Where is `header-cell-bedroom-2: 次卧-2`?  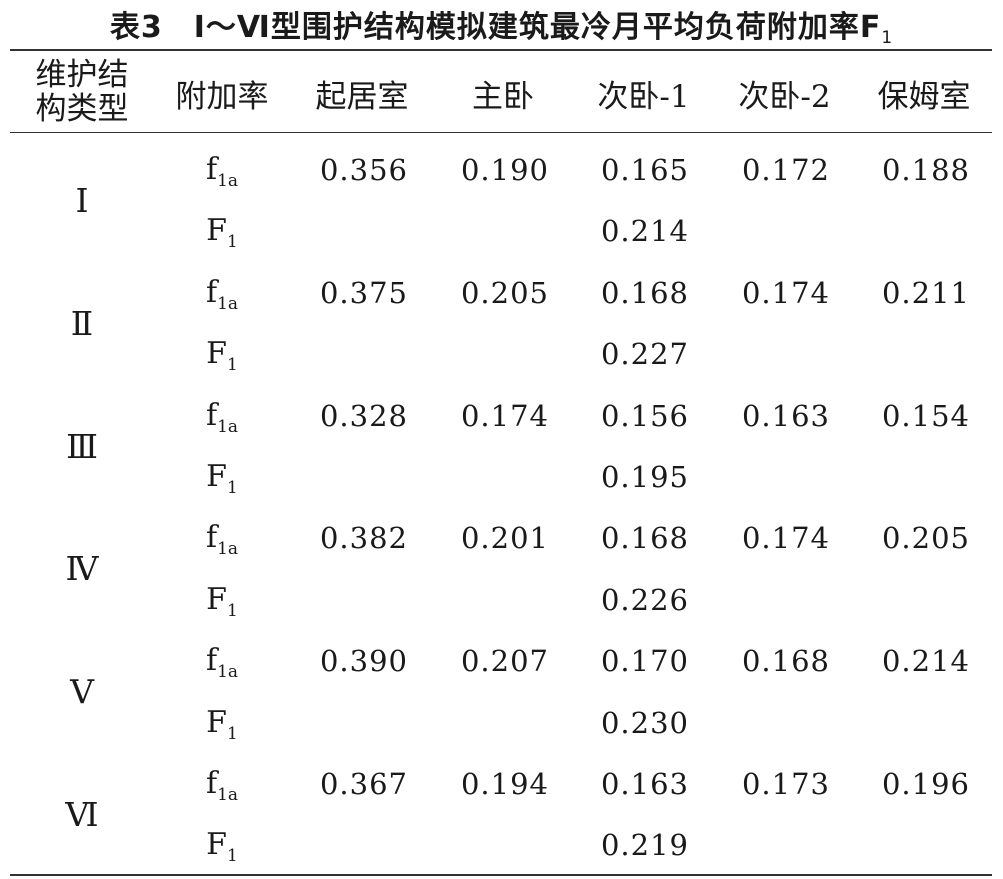 header-cell-bedroom-2: 次卧-2 is located at coordinates (784, 97).